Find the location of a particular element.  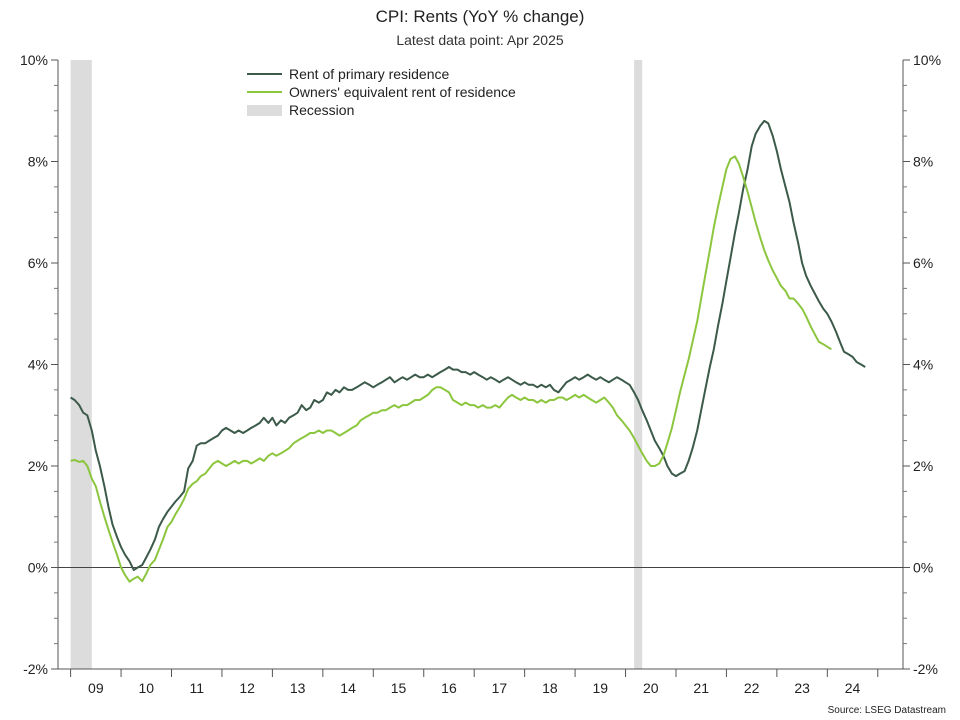

y-tick-label-left: 10% is located at coordinates (34, 60).